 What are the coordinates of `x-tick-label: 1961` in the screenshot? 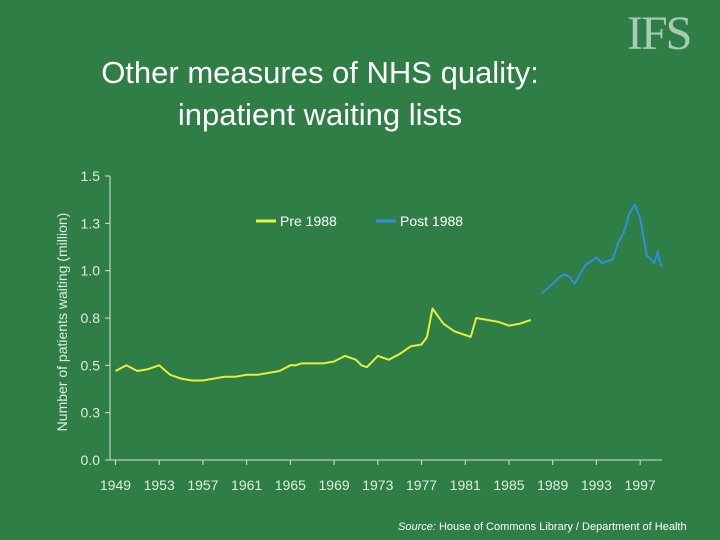 It's located at (246, 485).